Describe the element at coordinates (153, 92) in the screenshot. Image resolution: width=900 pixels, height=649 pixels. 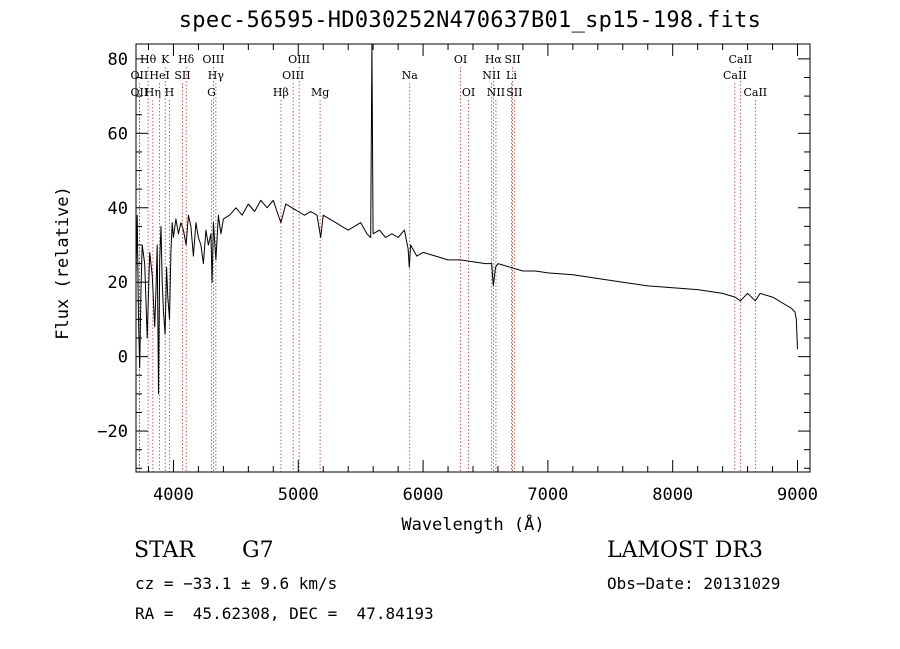
I see `line-marker-label-3: Hη` at that location.